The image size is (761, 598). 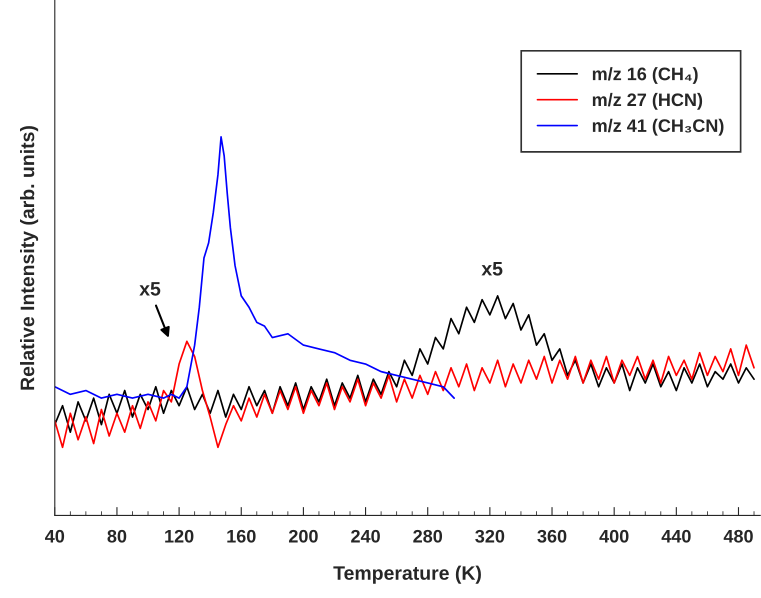 What do you see at coordinates (179, 536) in the screenshot?
I see `x-tick-label: 120` at bounding box center [179, 536].